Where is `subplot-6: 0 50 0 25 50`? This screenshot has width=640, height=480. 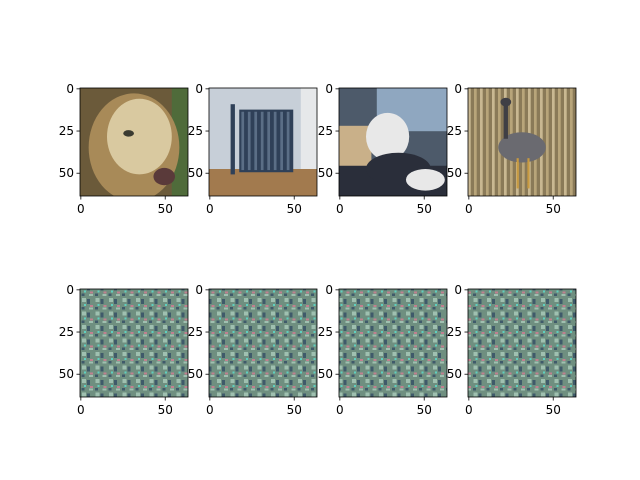 subplot-6: 0 50 0 25 50 is located at coordinates (253, 350).